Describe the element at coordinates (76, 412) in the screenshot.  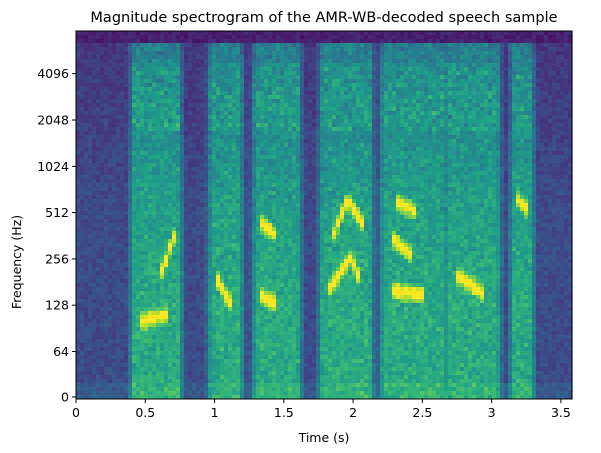
I see `x-tick-label: 0` at that location.